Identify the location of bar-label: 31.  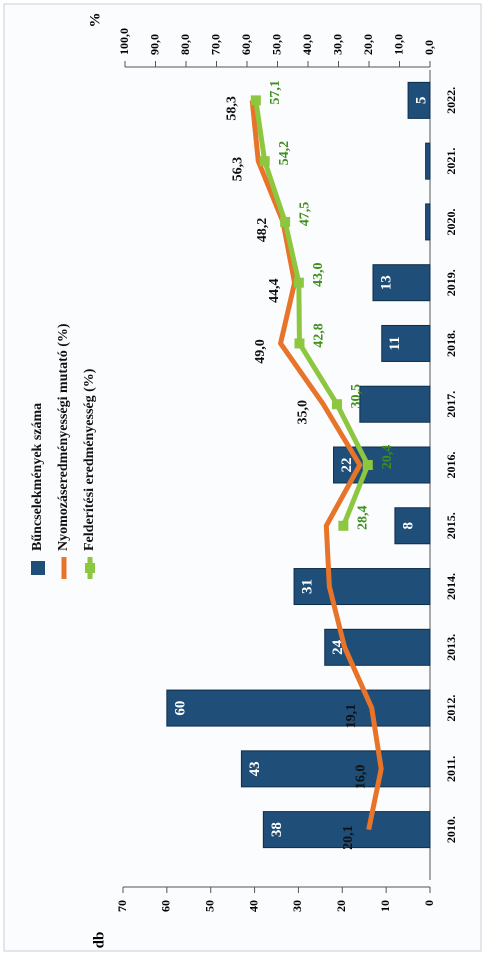
(307, 586).